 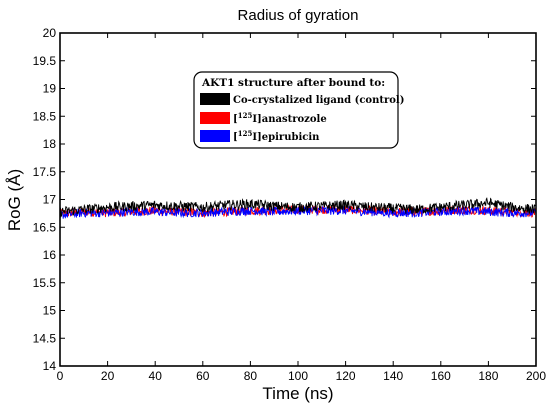 I want to click on x-tick-label: 20, so click(x=108, y=376).